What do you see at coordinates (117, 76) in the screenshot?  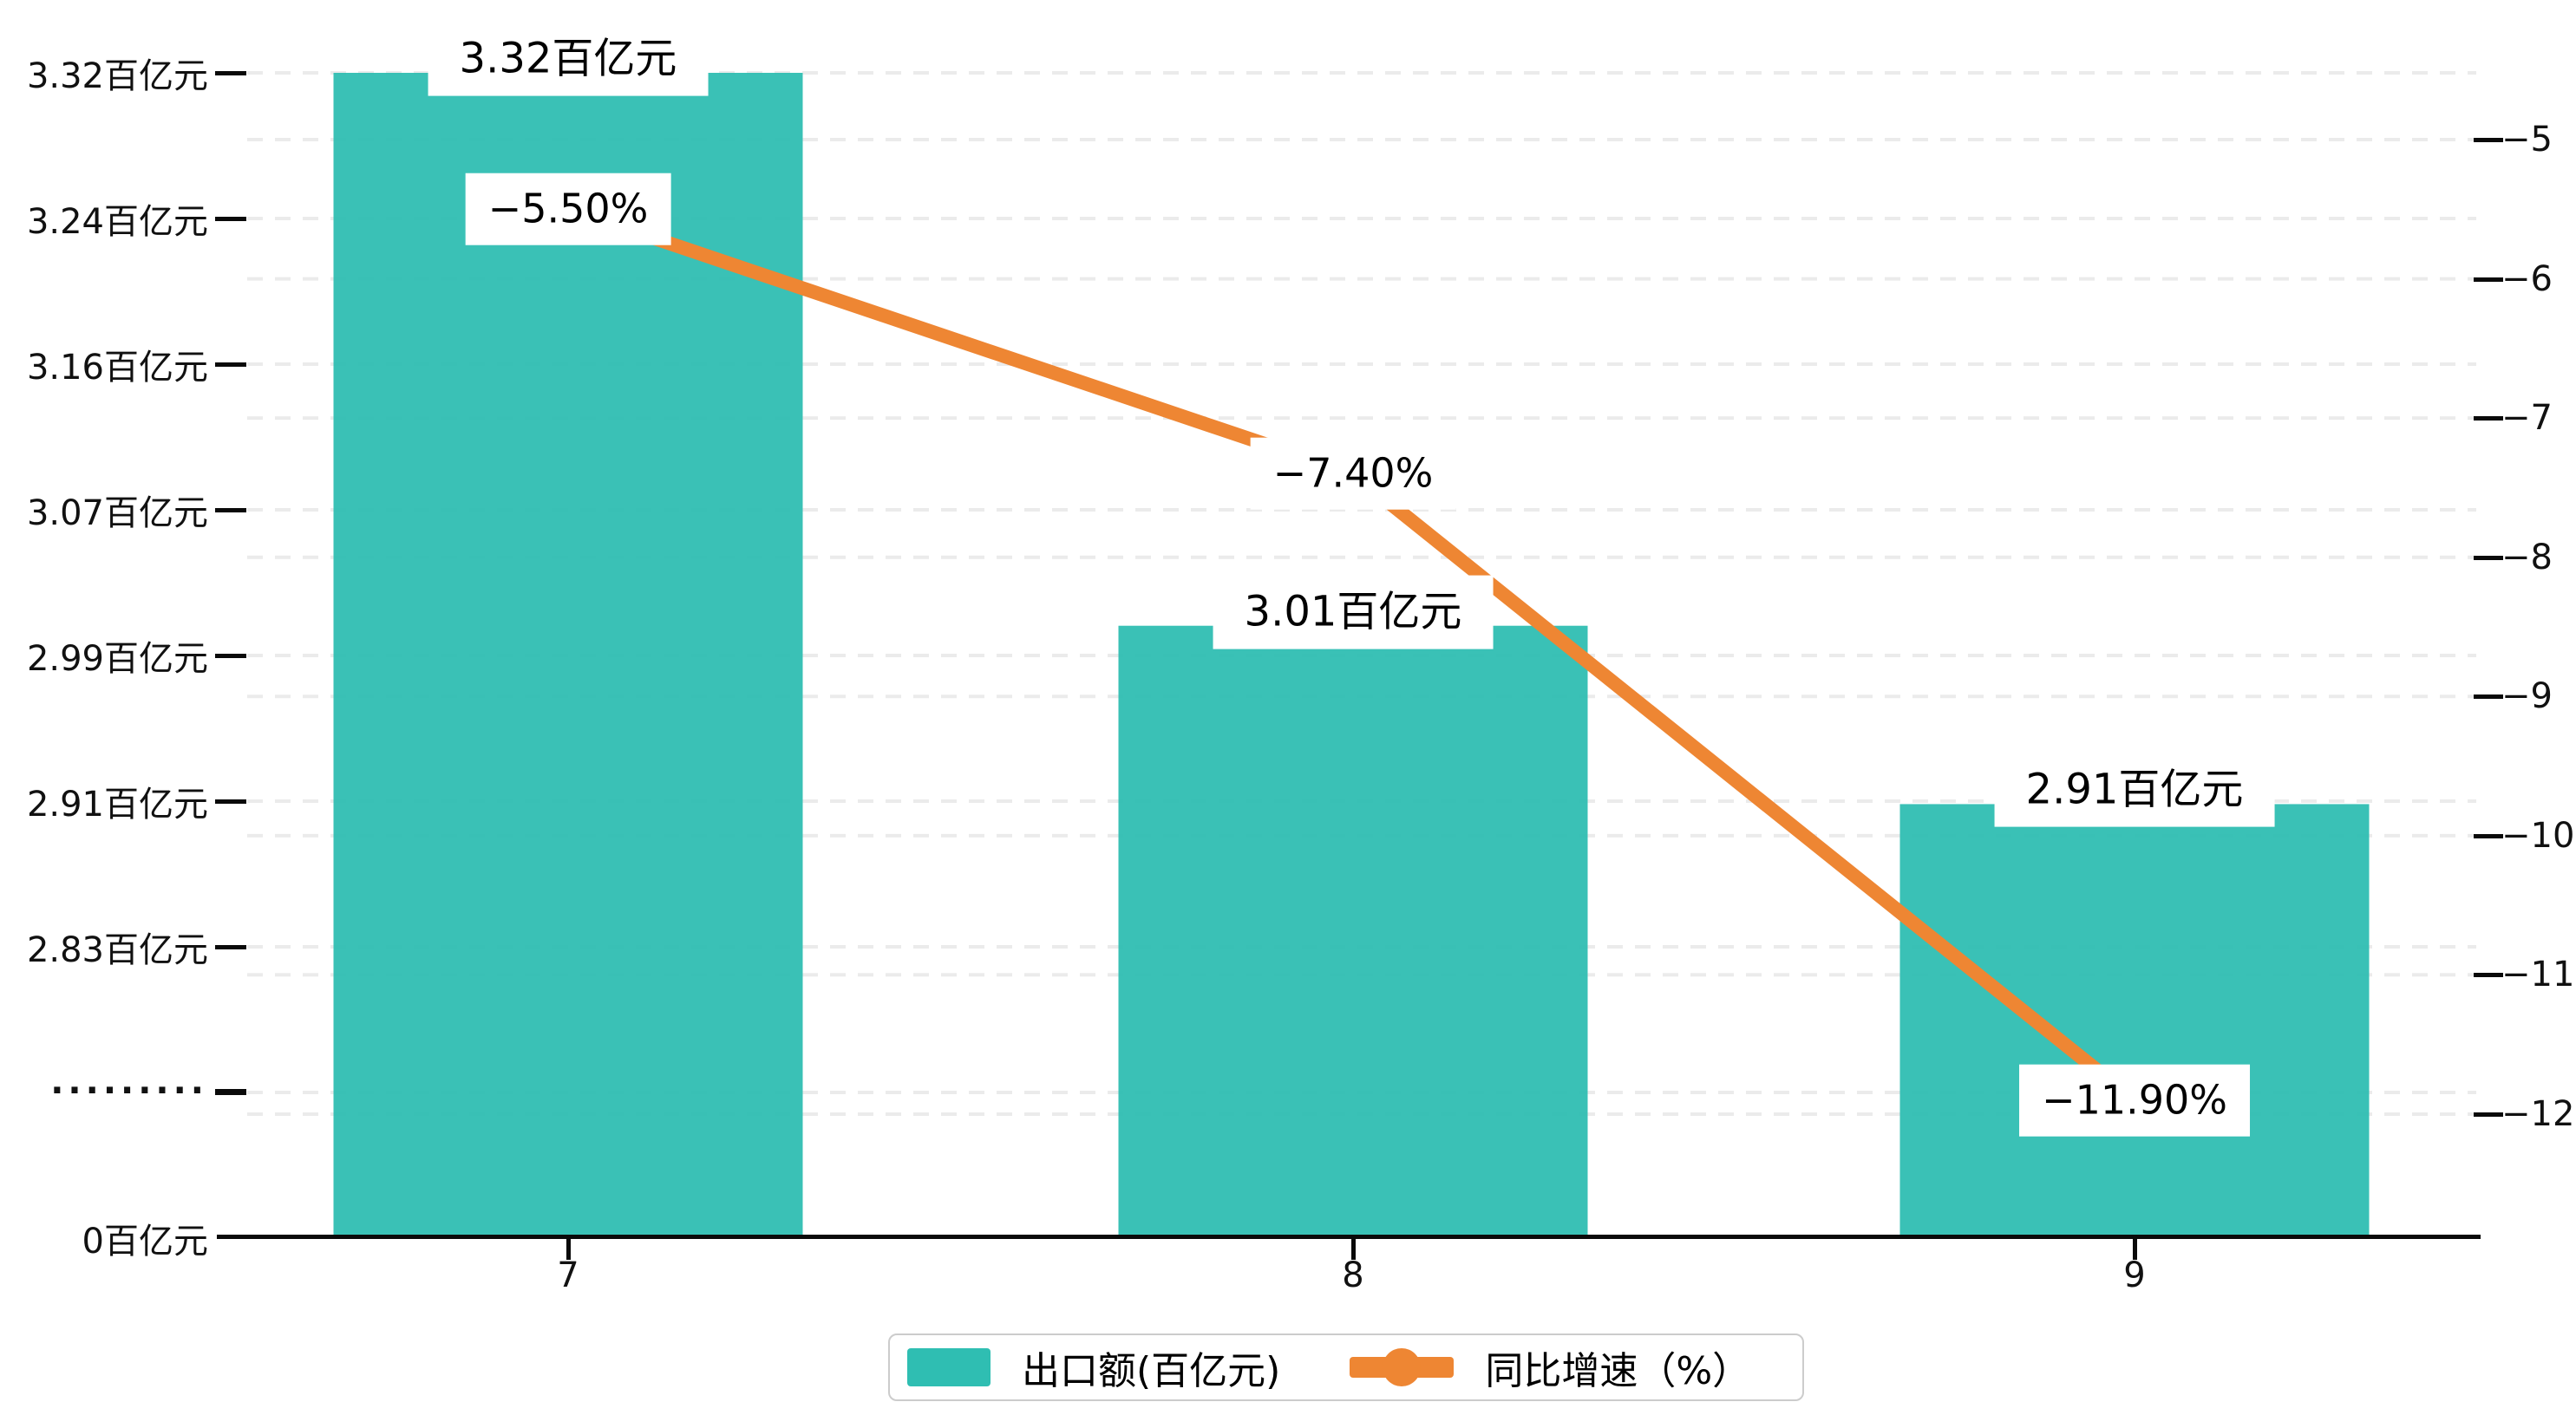 I see `left-axis-tick-8: 3.32百亿元` at bounding box center [117, 76].